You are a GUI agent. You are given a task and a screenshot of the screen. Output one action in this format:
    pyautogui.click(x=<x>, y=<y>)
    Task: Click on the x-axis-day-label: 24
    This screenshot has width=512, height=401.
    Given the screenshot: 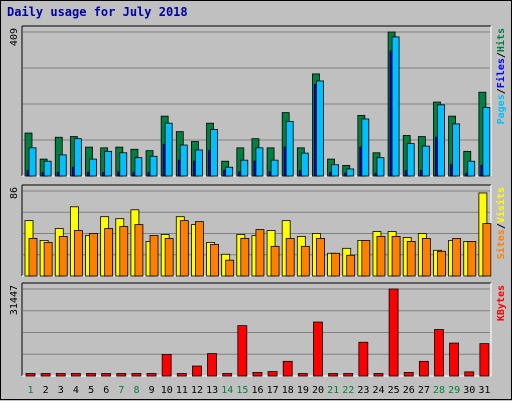 What is the action you would take?
    pyautogui.click(x=379, y=390)
    